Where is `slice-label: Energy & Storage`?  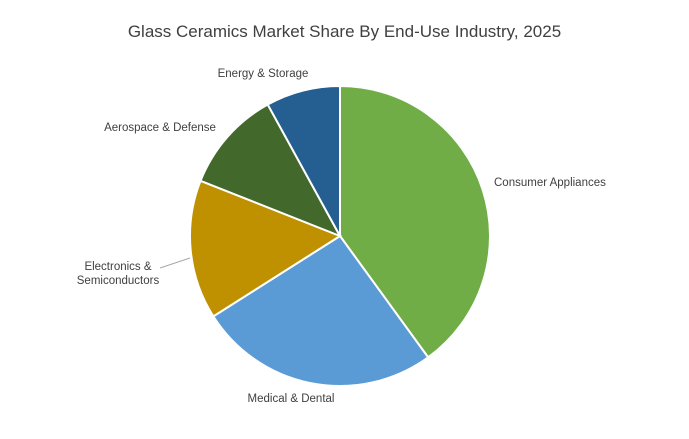 slice-label: Energy & Storage is located at coordinates (263, 74).